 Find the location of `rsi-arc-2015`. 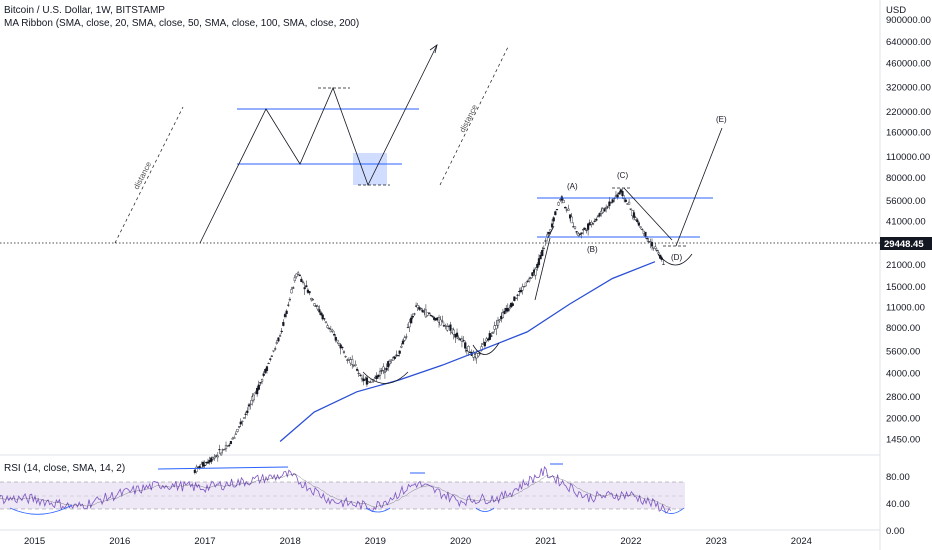

rsi-arc-2015 is located at coordinates (41, 509).